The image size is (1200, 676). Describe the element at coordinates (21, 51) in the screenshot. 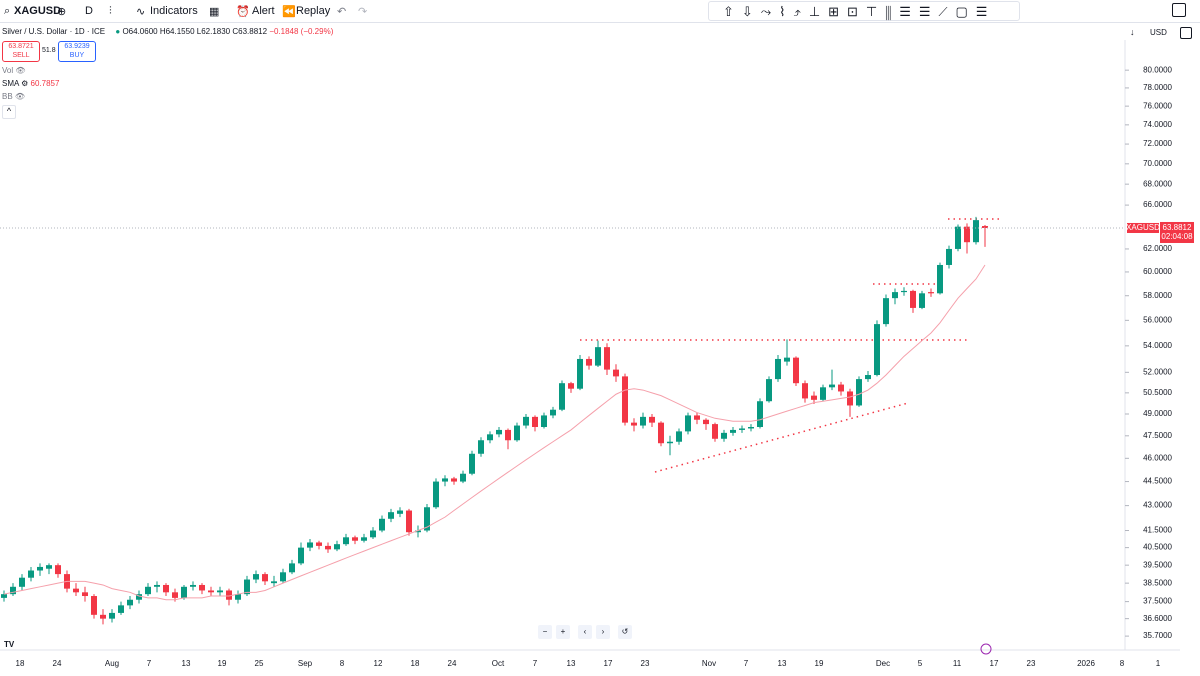

I see `sell-button: 63.8721 SELL` at that location.